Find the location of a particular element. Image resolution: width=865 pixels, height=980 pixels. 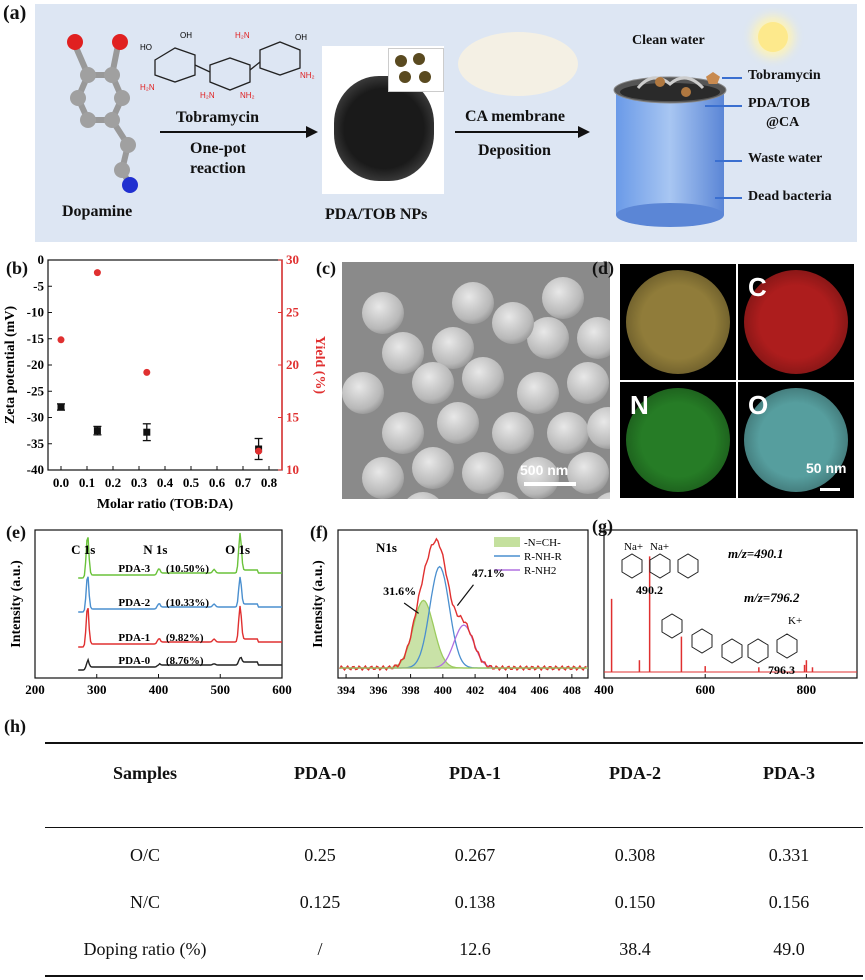

one-pot-label: One-pot is located at coordinates (218, 148).